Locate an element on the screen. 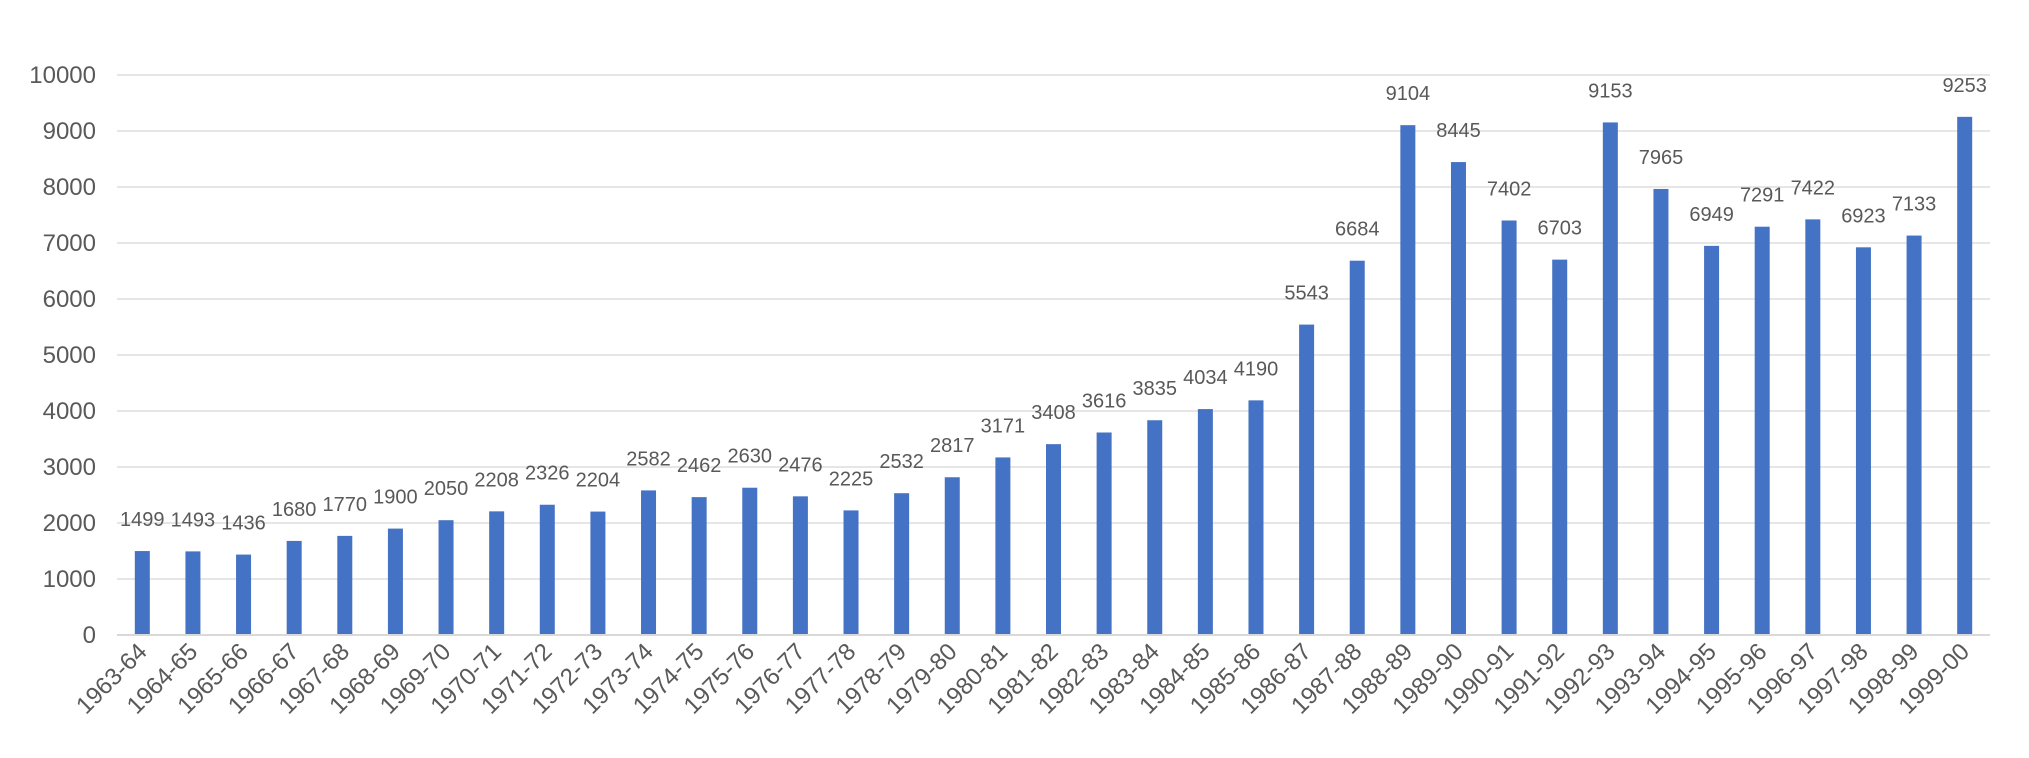  data-label: 3171 is located at coordinates (1003, 426).